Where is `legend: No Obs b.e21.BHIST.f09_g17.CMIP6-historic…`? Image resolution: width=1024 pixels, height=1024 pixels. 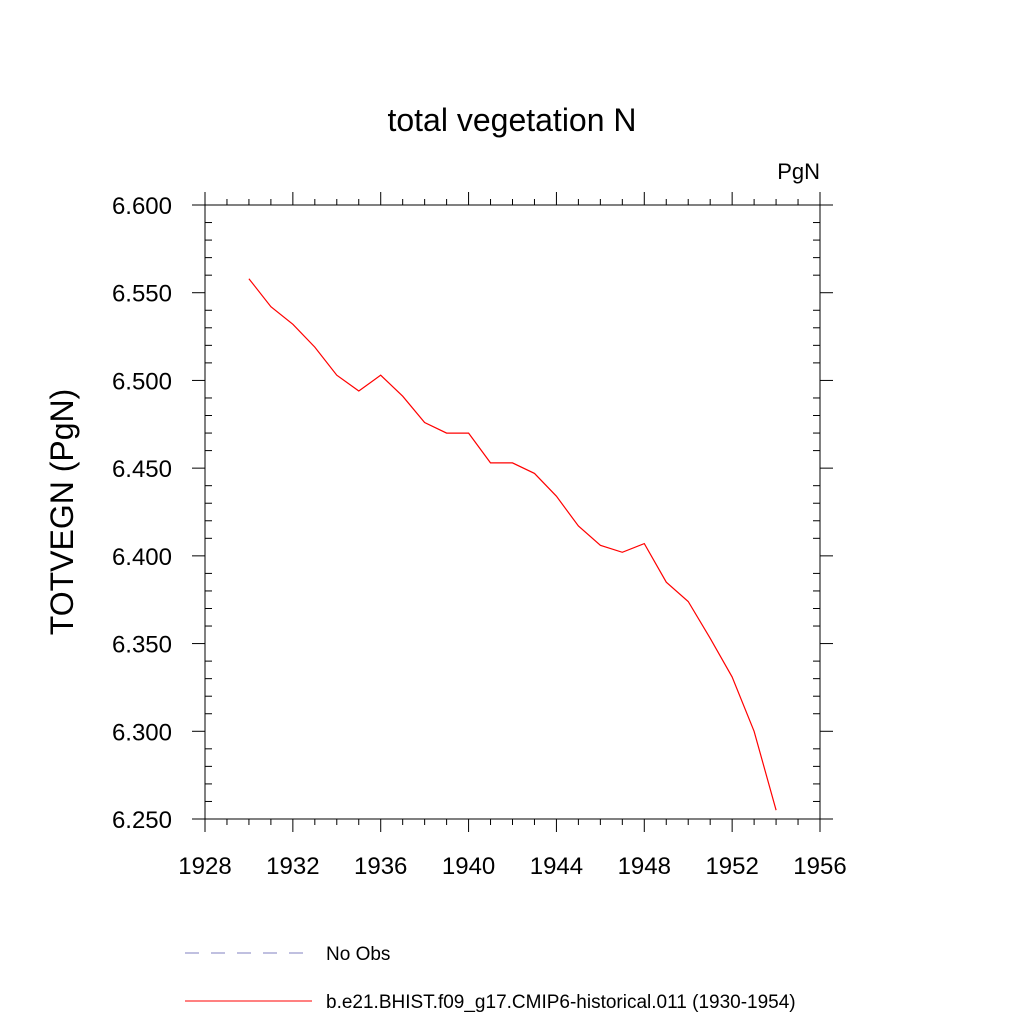 legend: No Obs b.e21.BHIST.f09_g17.CMIP6-historic… is located at coordinates (490, 978).